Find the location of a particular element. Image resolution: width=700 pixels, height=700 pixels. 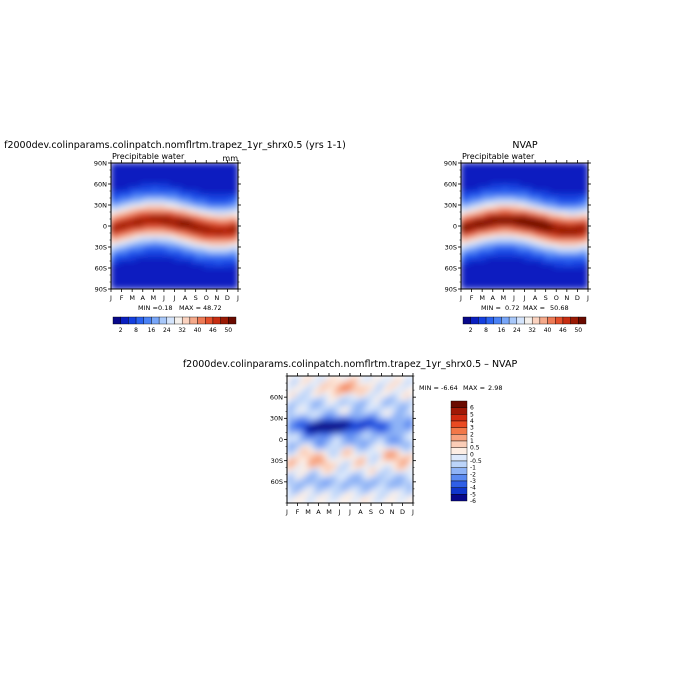

colorbar-box is located at coordinates (232, 320).